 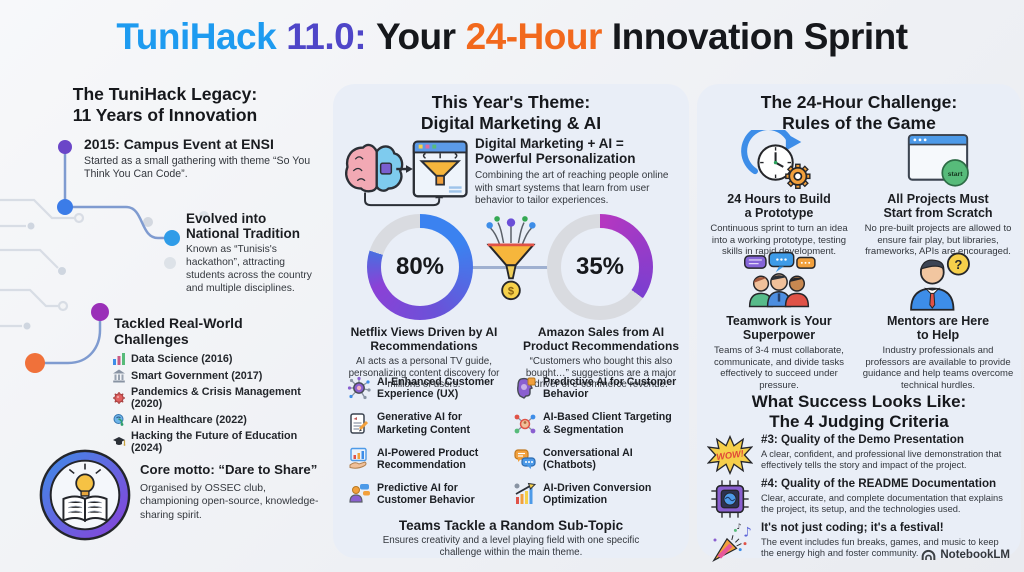 I want to click on circuit-pattern-icon, so click(x=104, y=264).